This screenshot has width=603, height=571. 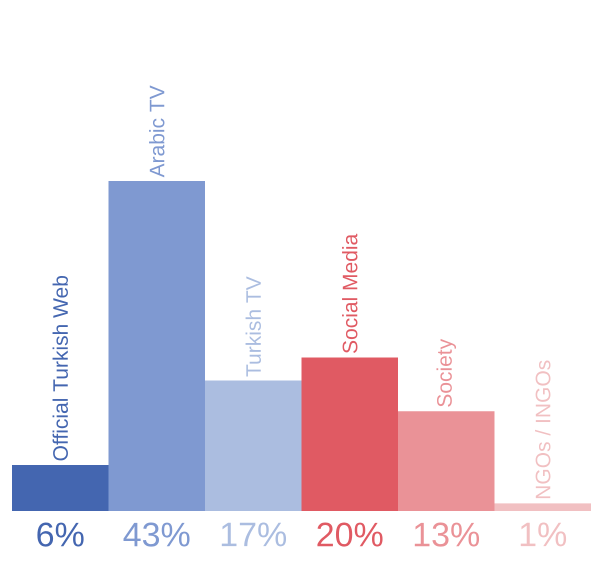 I want to click on x-tick-label: NGOs / INGOs, so click(x=542, y=429).